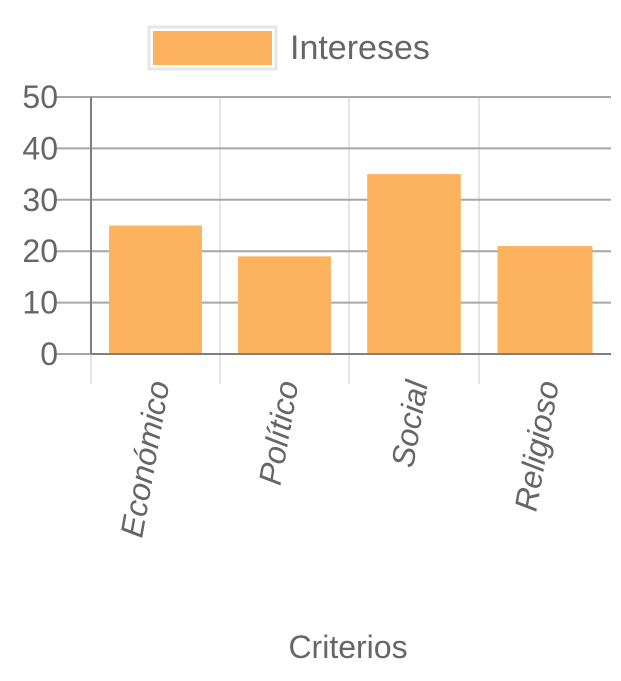  What do you see at coordinates (49, 354) in the screenshot?
I see `y-tick-label: 0` at bounding box center [49, 354].